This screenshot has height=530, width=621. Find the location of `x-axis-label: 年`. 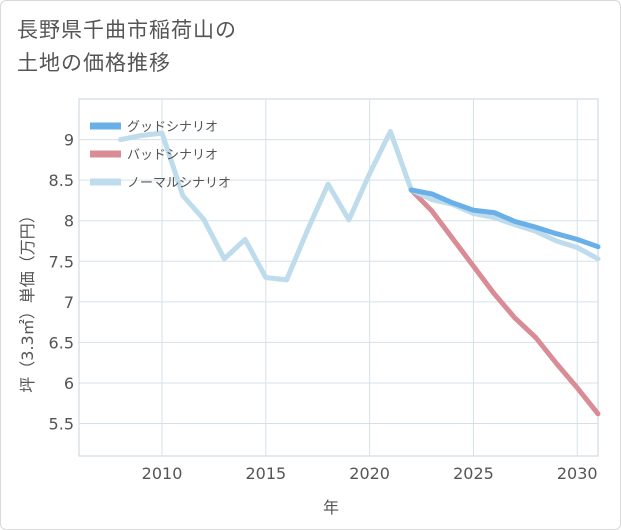

x-axis-label: 年 is located at coordinates (331, 507).